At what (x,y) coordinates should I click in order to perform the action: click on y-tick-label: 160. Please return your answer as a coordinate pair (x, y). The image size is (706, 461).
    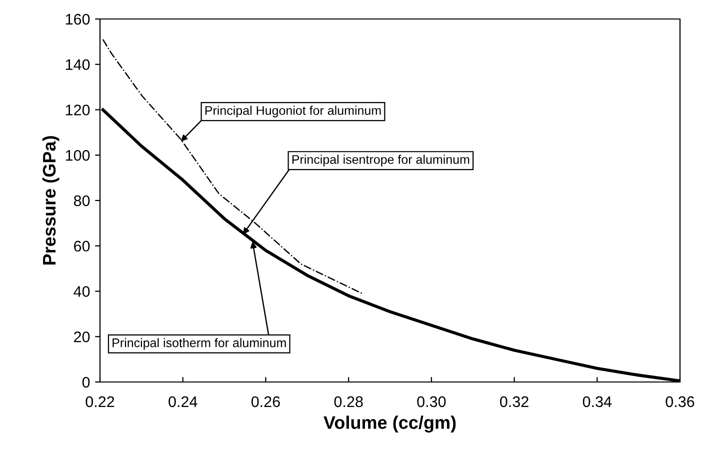
    Looking at the image, I should click on (78, 19).